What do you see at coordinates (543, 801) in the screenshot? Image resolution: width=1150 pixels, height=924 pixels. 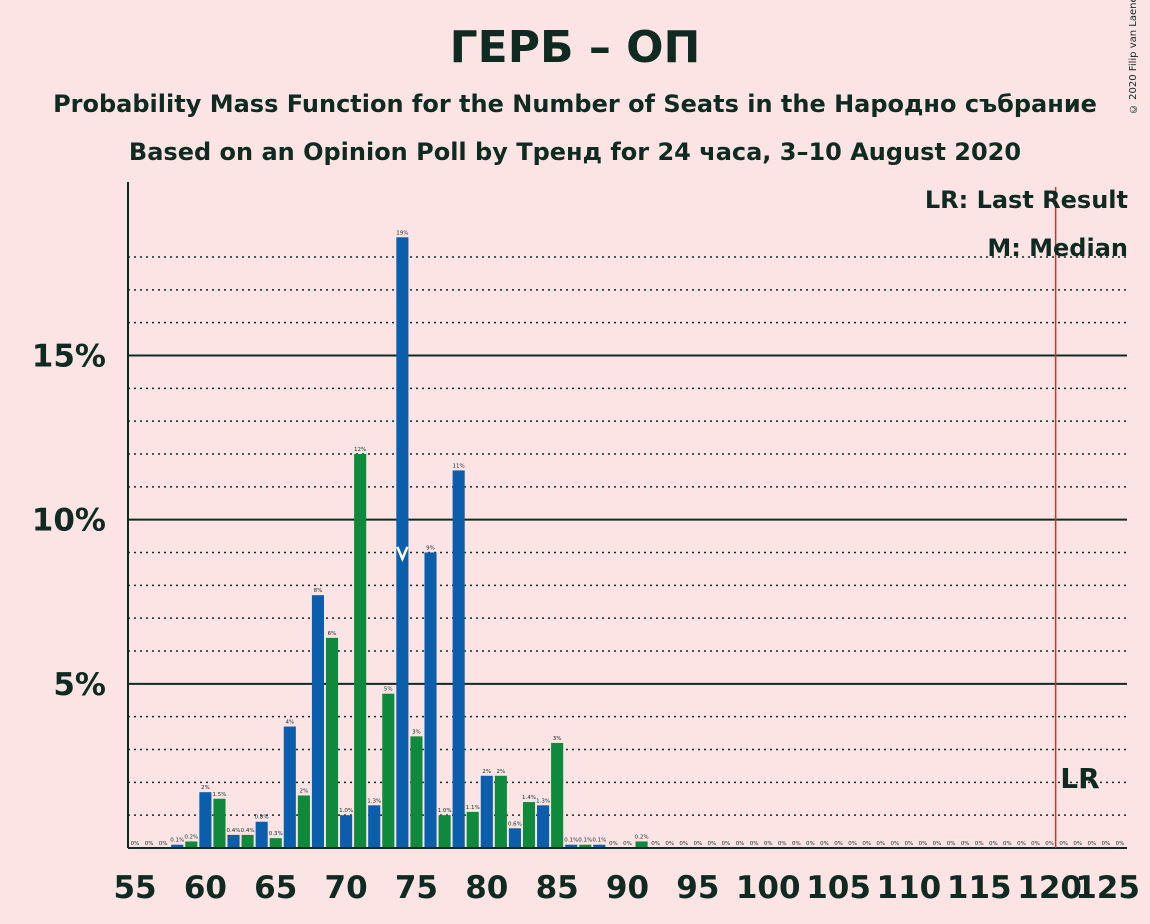 I see `bar-label-seat-84: 1.3%` at bounding box center [543, 801].